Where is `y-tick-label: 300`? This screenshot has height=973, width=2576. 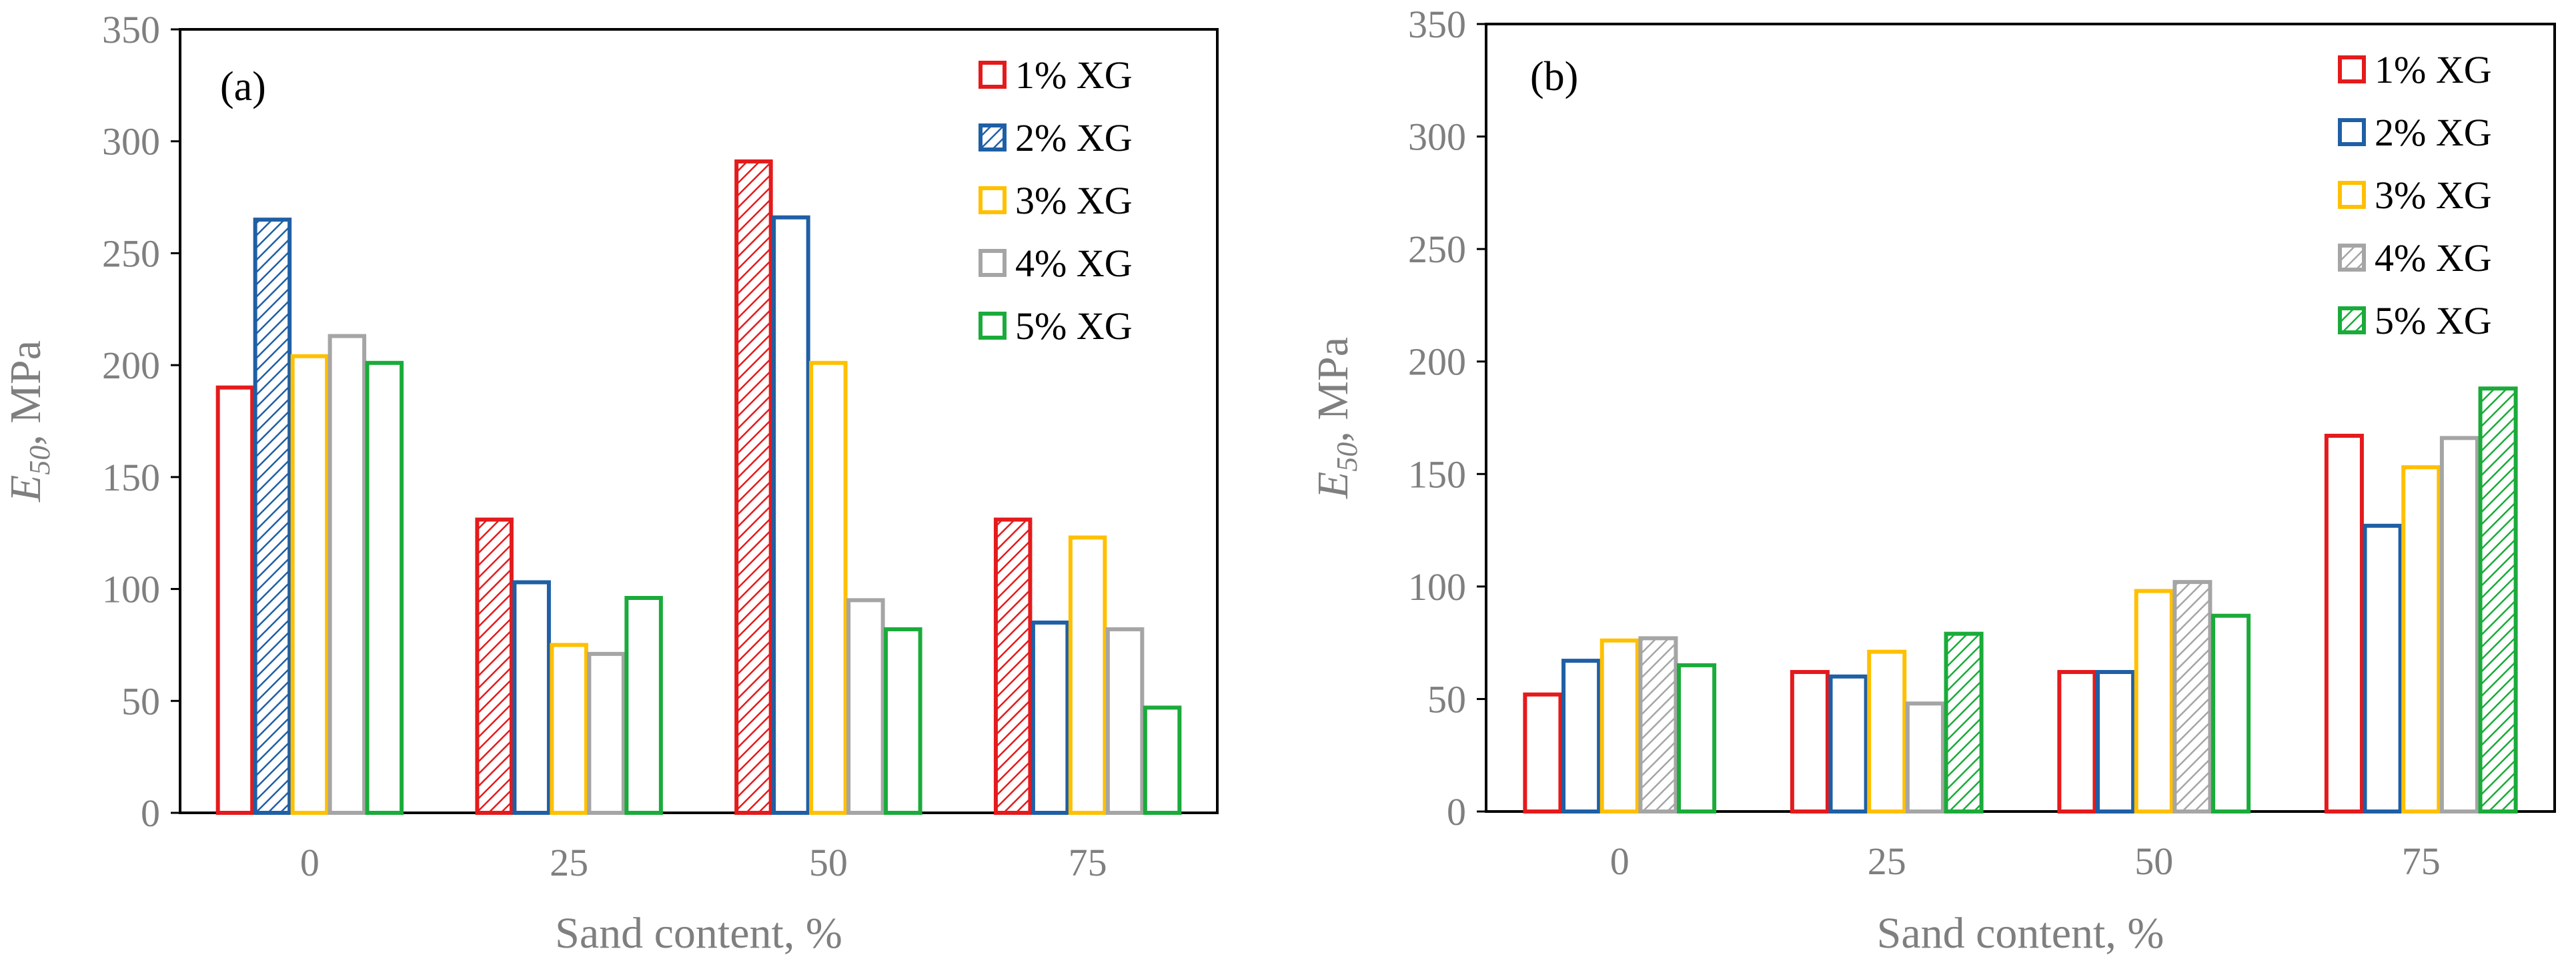
y-tick-label: 300 is located at coordinates (1437, 137).